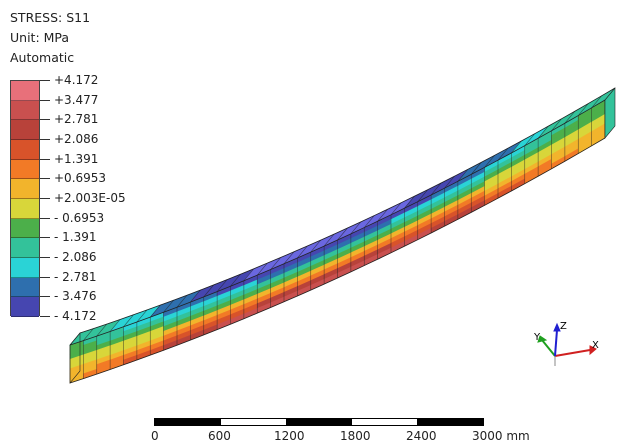 The width and height of the screenshot is (640, 448). I want to click on unit-label: Unit: MPa, so click(40, 37).